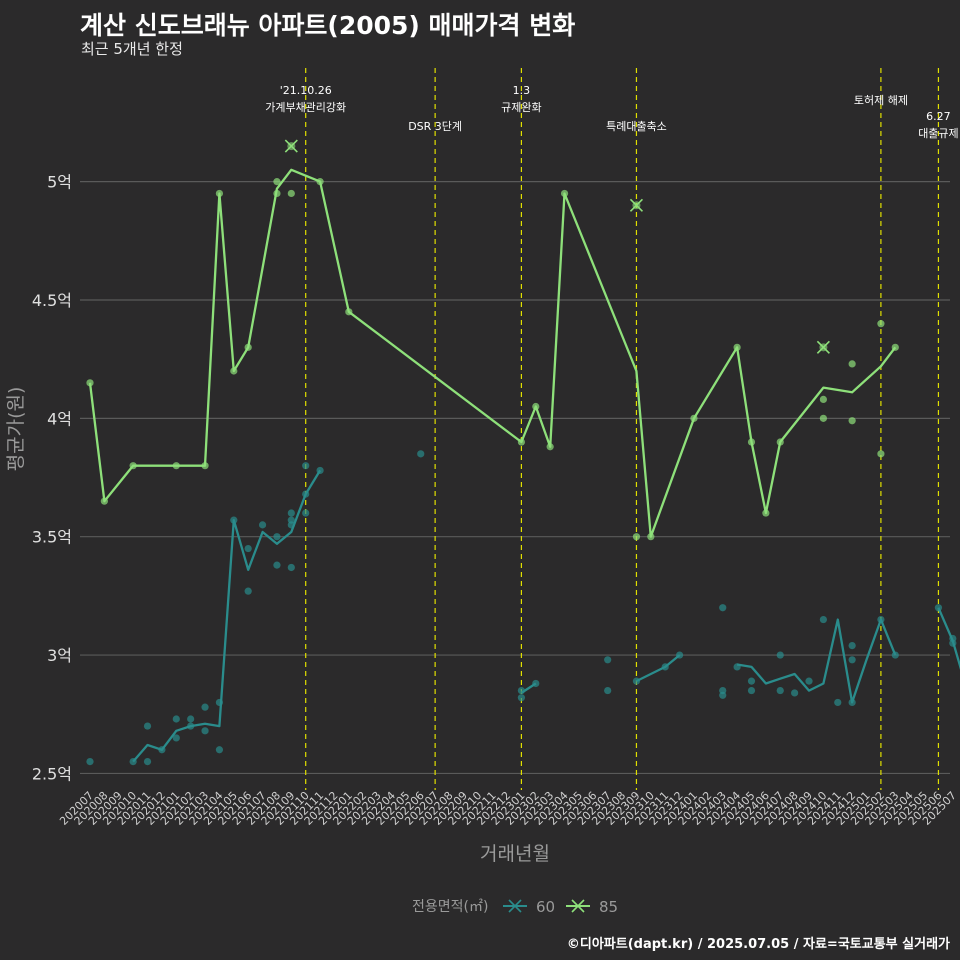 This screenshot has height=960, width=960. Describe the element at coordinates (636, 126) in the screenshot. I see `event-label: 특례대출축소` at that location.